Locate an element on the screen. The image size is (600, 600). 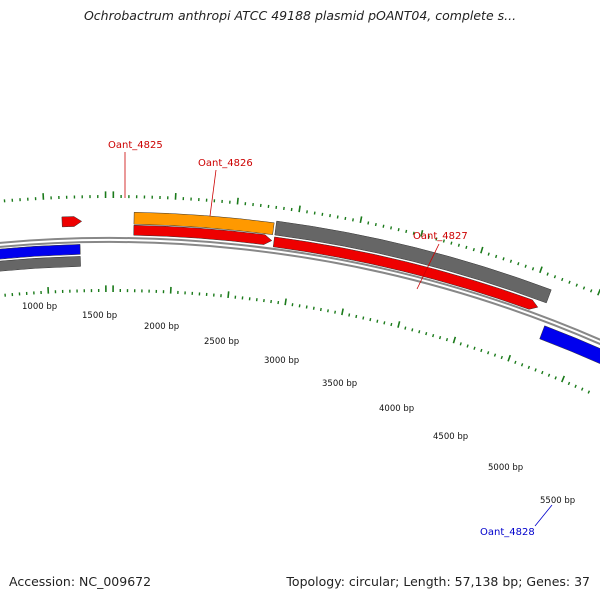
bp-label: 2000 bp is located at coordinates (161, 327).